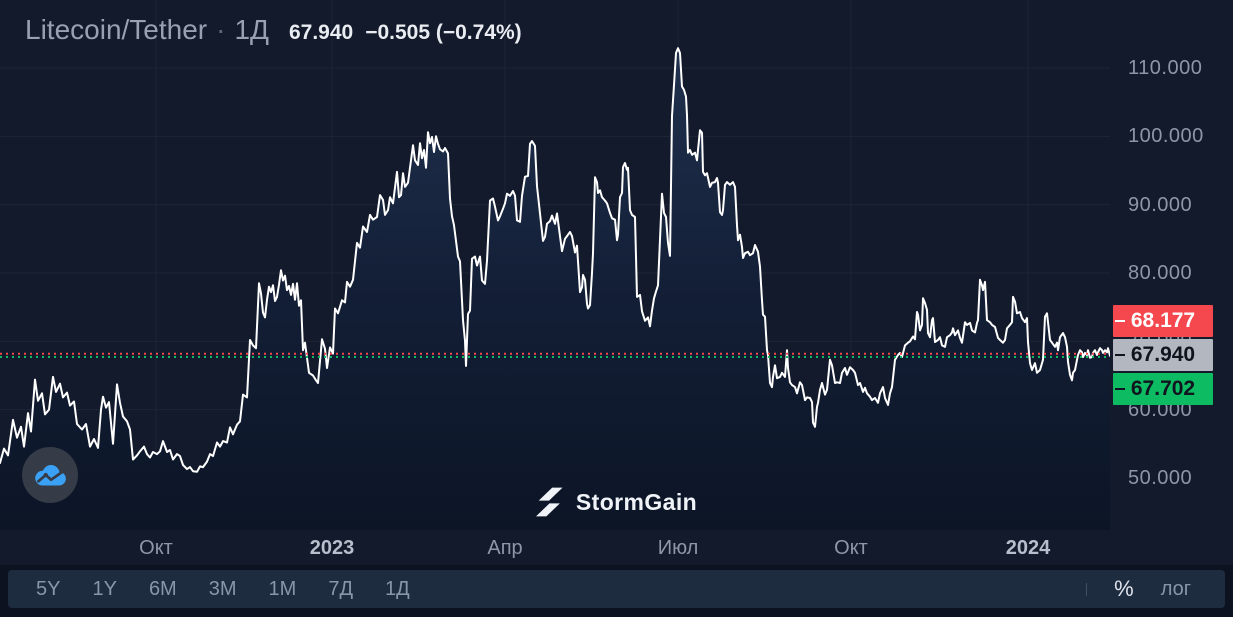  Describe the element at coordinates (678, 548) in the screenshot. I see `x-axis-label: Июл` at that location.